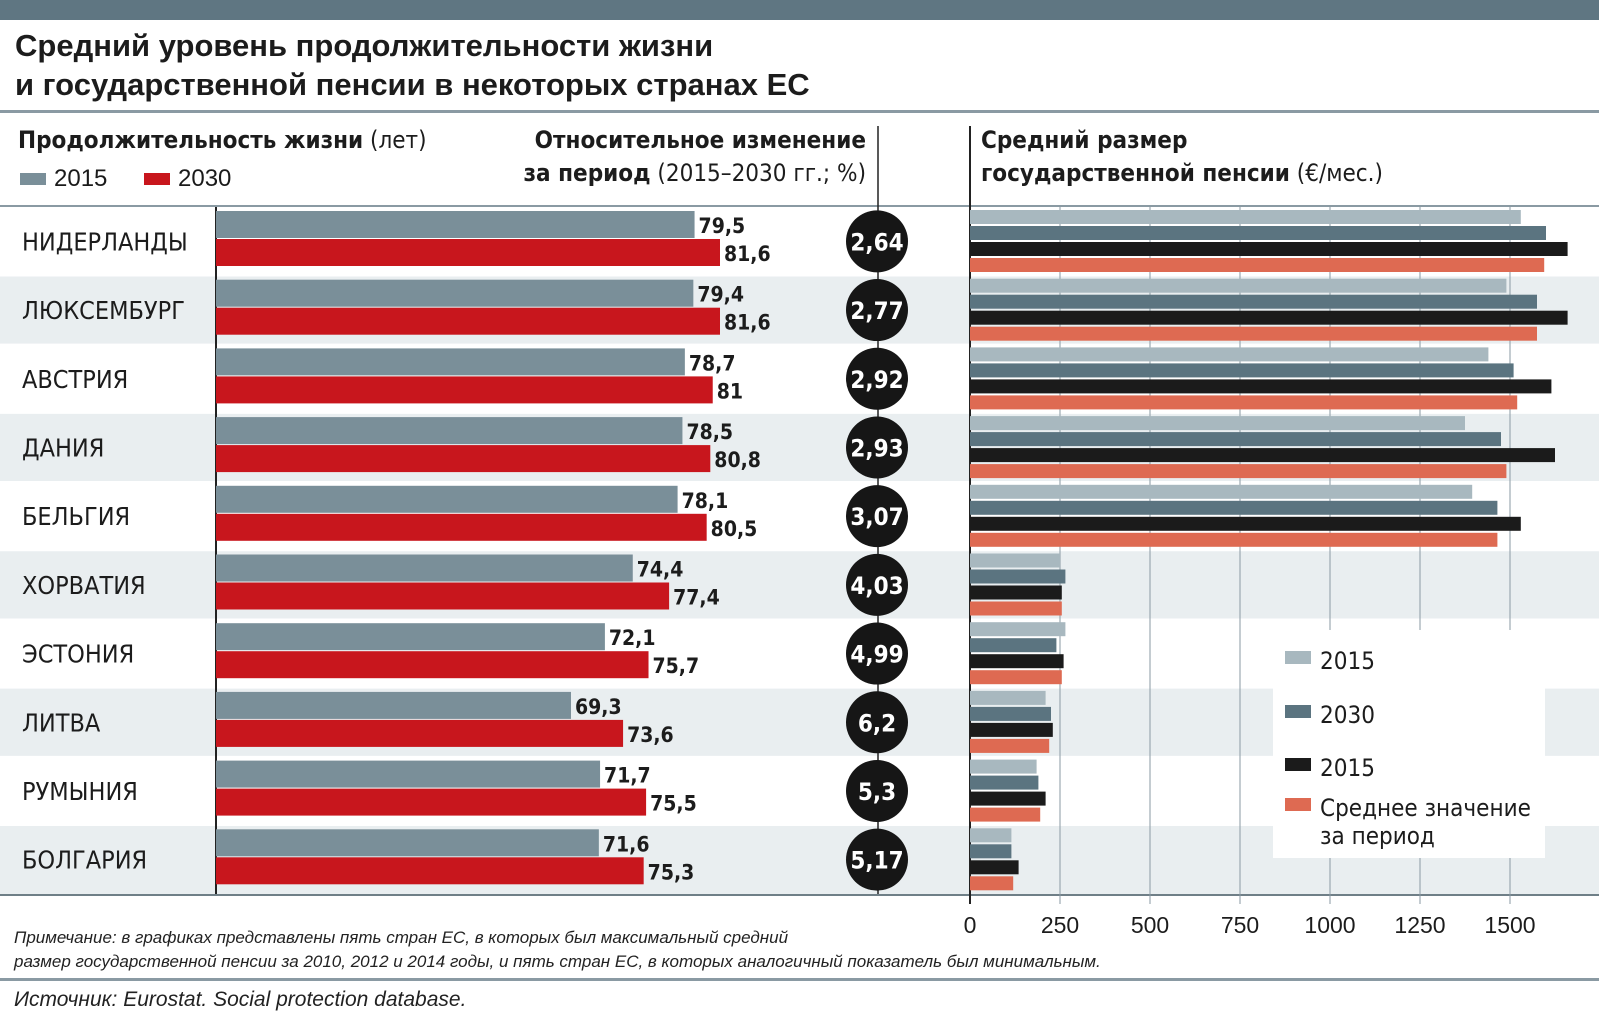 This screenshot has height=1035, width=1599. I want to click on life-value-label: 75,7, so click(676, 666).